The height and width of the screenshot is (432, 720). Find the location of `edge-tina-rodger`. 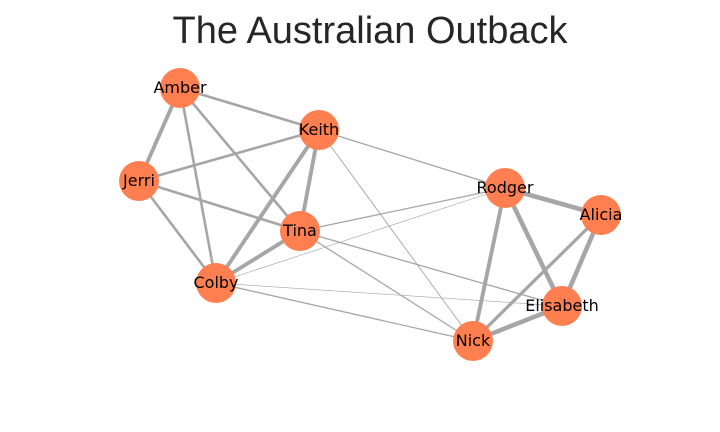

edge-tina-rodger is located at coordinates (402, 209).